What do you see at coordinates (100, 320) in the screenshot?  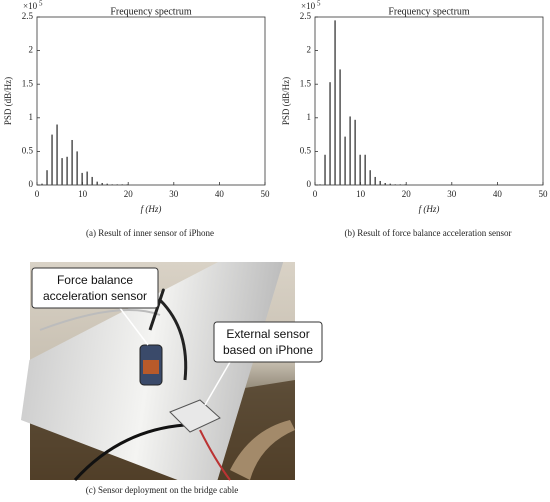 I see `photo-wire` at bounding box center [100, 320].